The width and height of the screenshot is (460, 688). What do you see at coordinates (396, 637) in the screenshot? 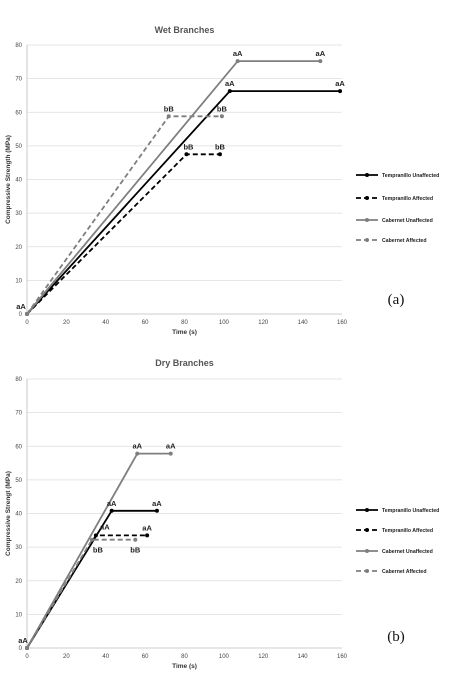
I see `panel-label: (b)` at bounding box center [396, 637].